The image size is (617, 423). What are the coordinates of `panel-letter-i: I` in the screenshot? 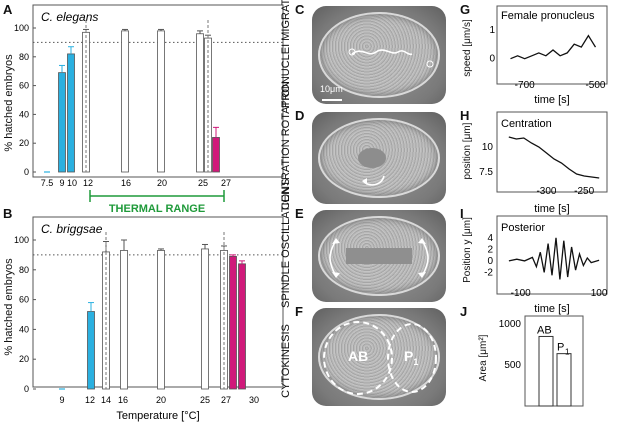 It's located at (462, 213).